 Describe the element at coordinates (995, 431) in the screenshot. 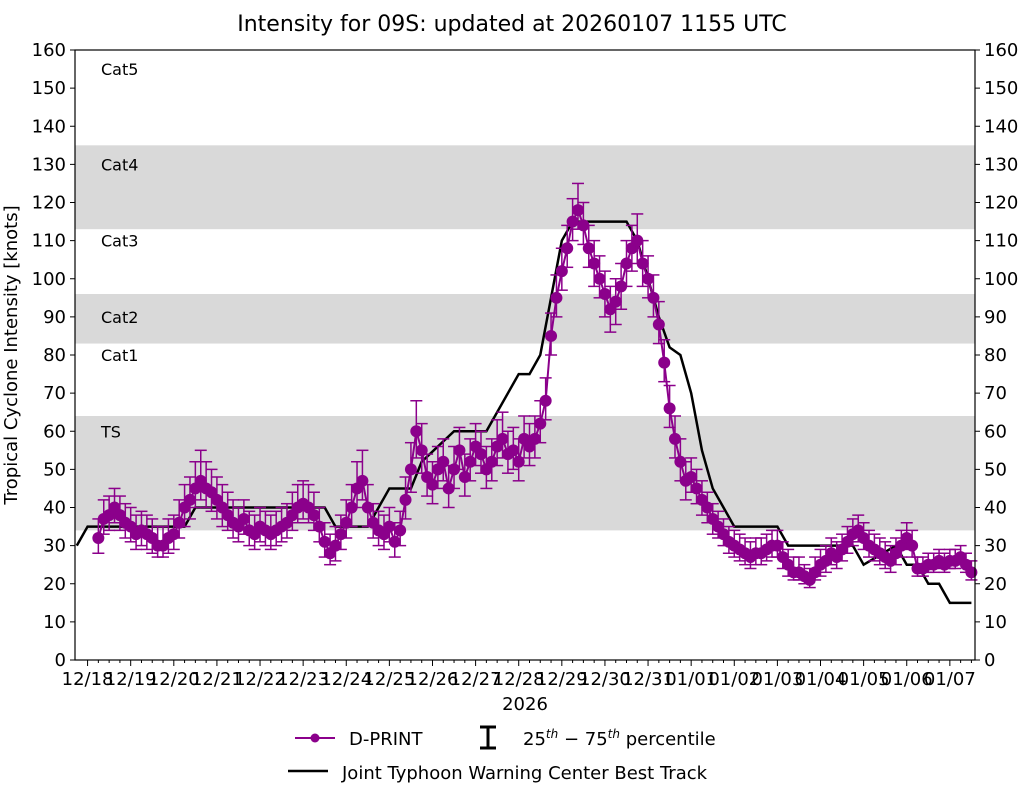

I see `y-tick-label-right: 60` at that location.